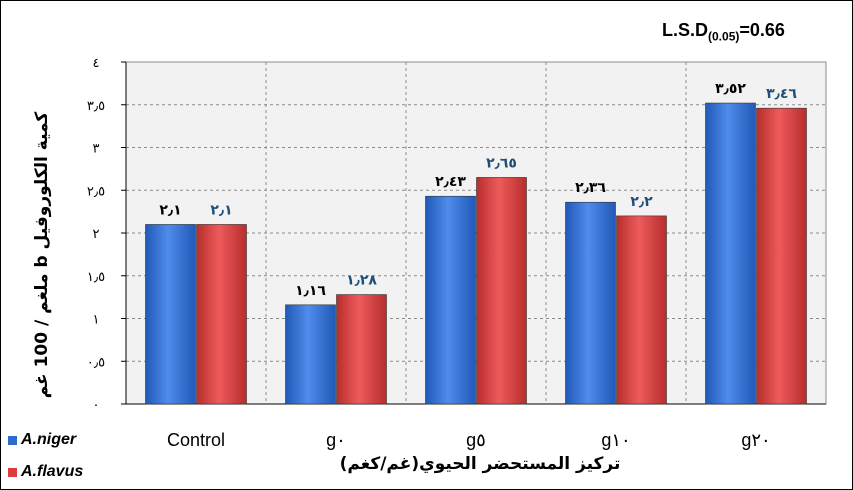 The image size is (853, 490). What do you see at coordinates (755, 440) in the screenshot?
I see `x-tick-label: g٢٠` at bounding box center [755, 440].